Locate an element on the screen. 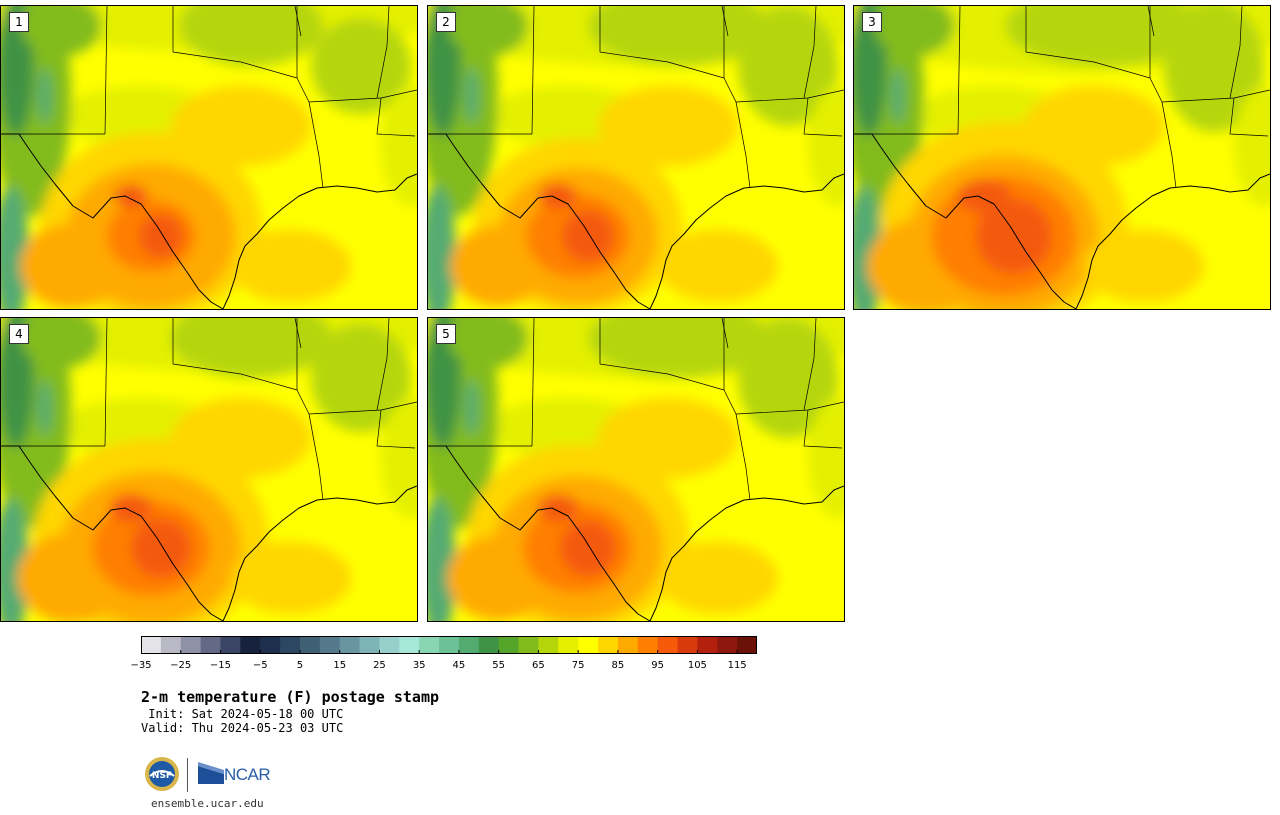 The width and height of the screenshot is (1280, 815). ncar-logo-text: NCAR is located at coordinates (247, 774).